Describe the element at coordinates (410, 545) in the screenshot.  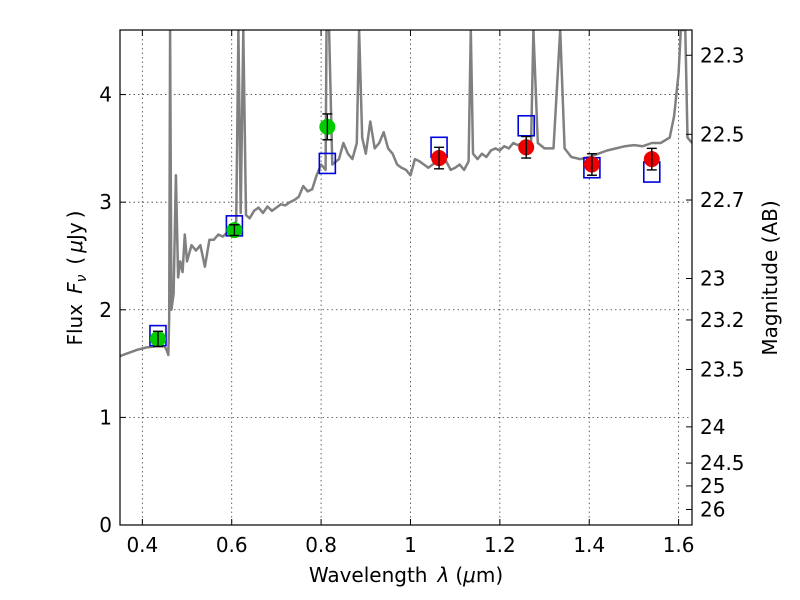
I see `x-tick-label: 1` at that location.